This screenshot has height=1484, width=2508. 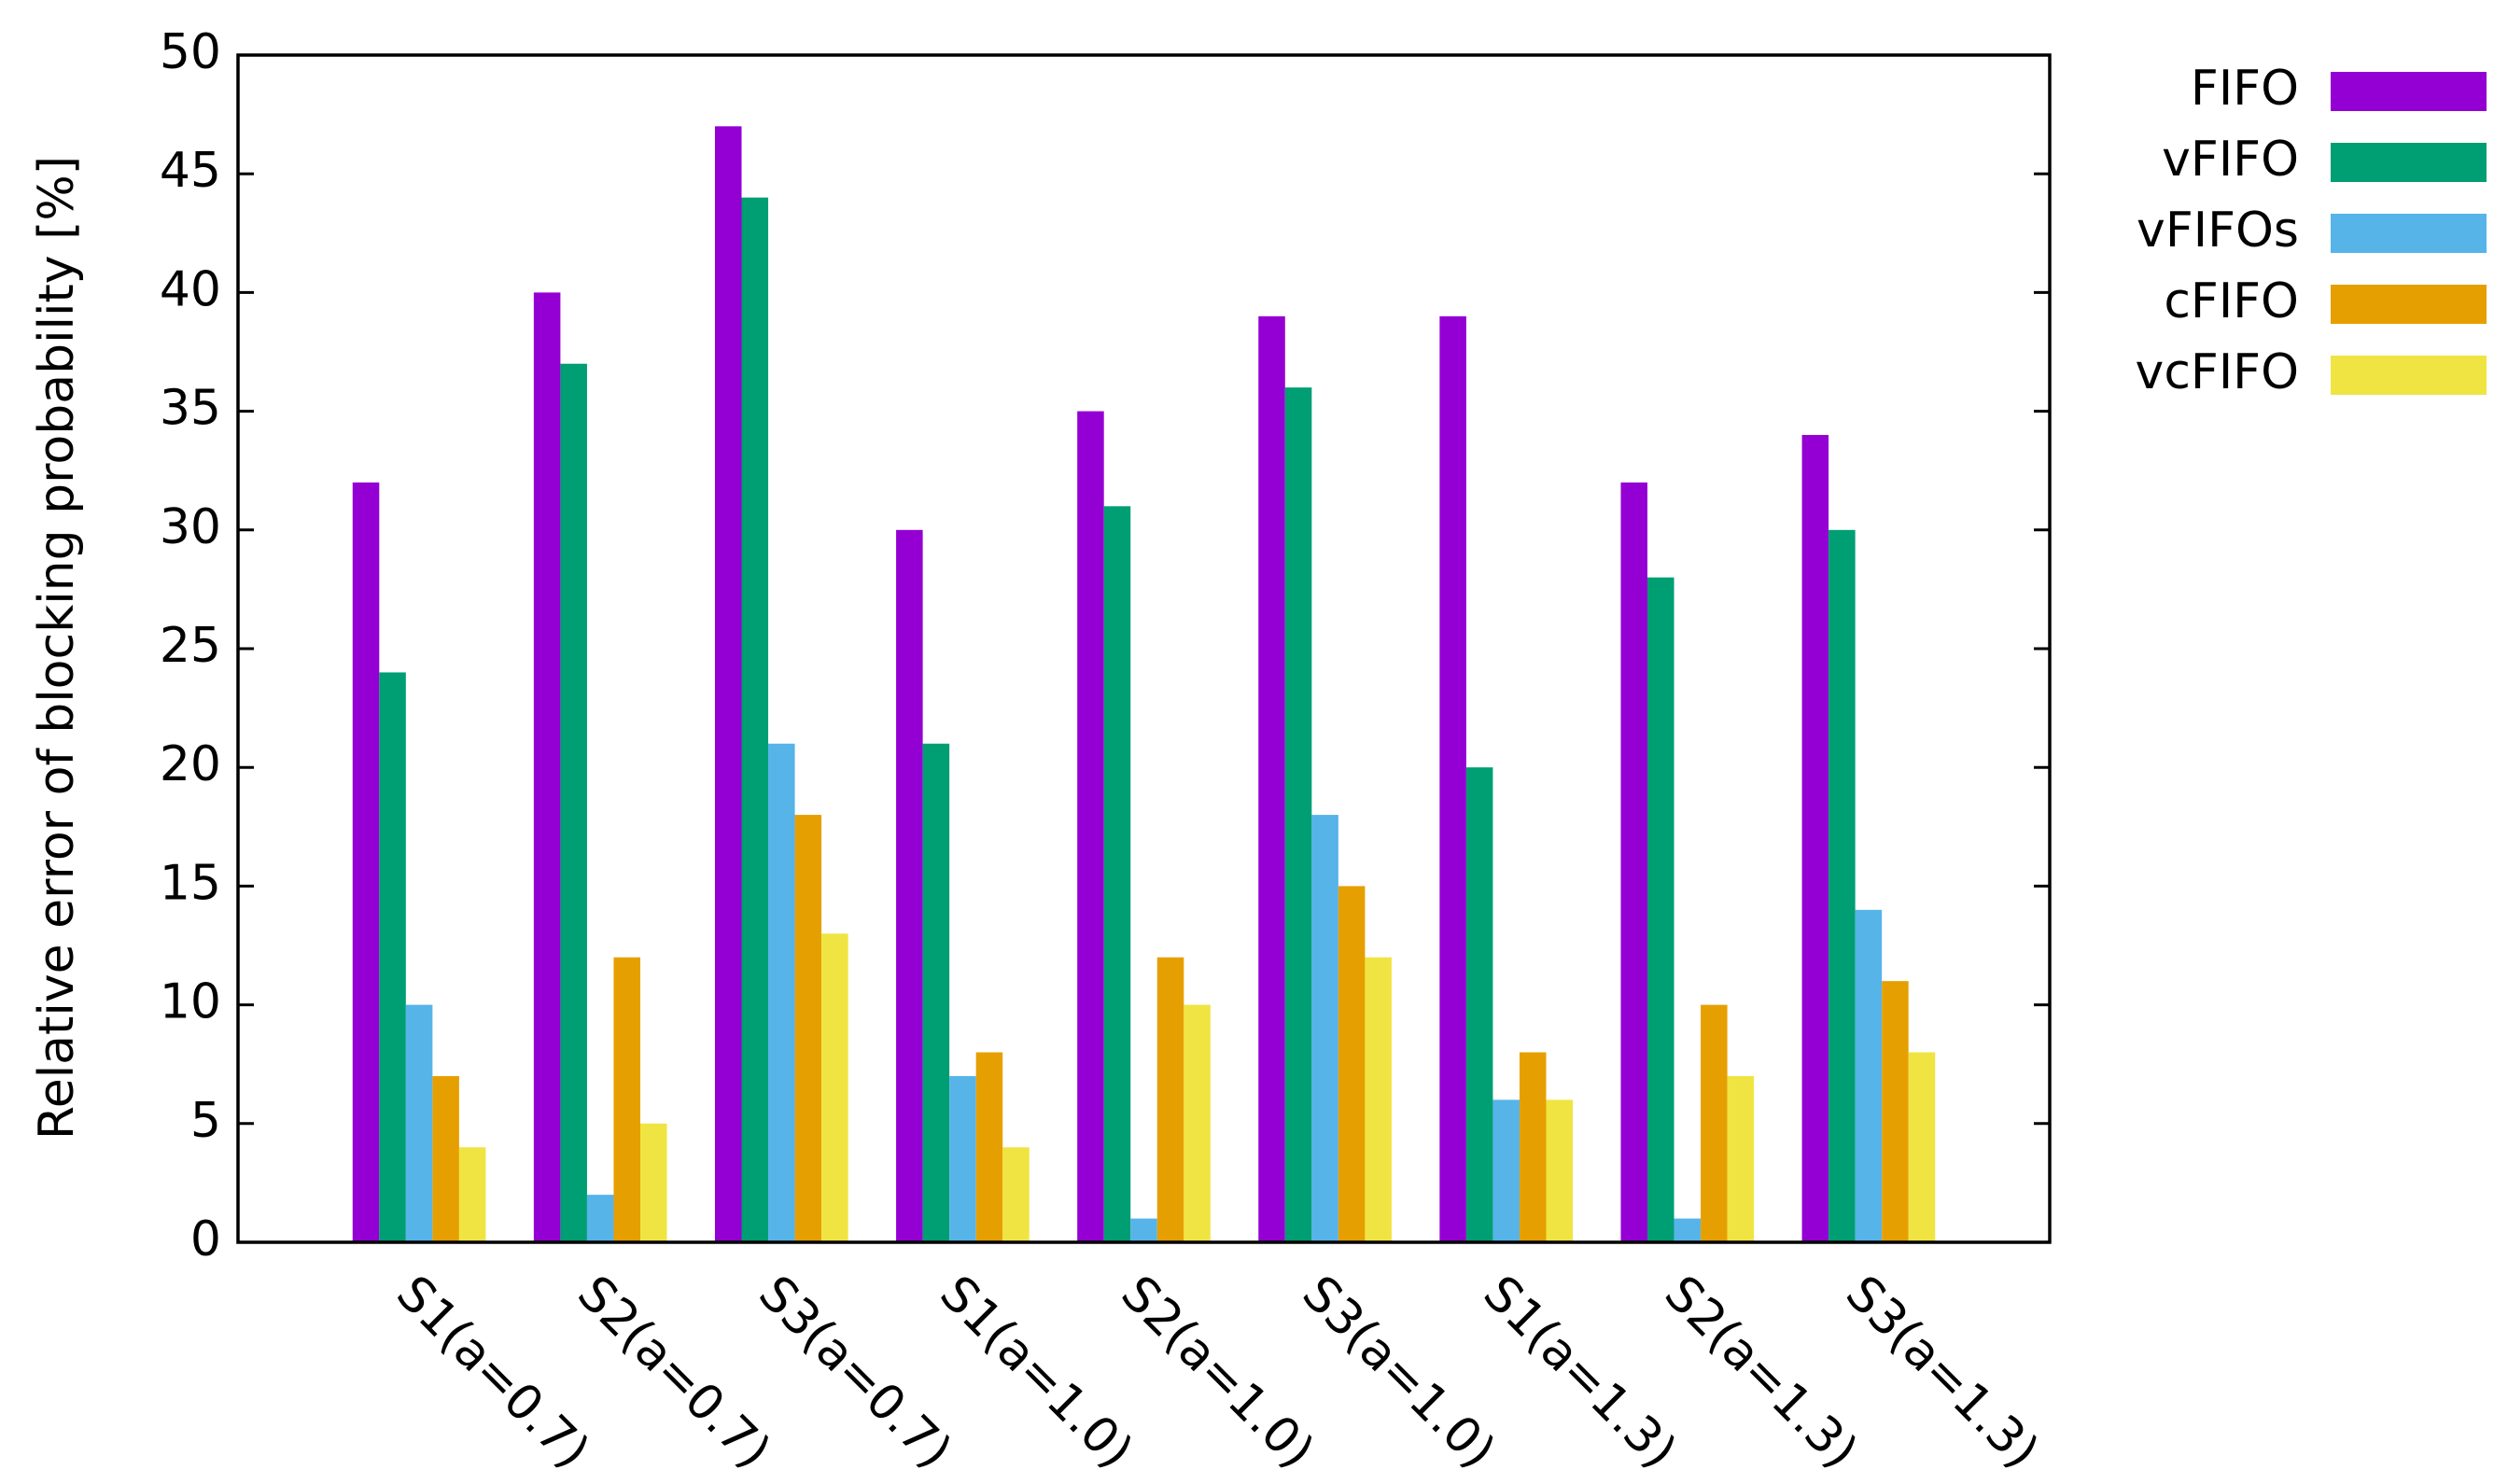 I want to click on legend-label: vcFIFO, so click(x=2217, y=372).